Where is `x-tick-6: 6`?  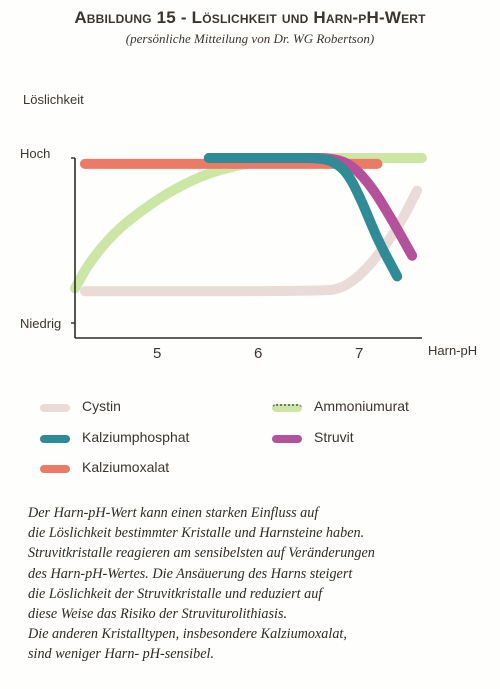 x-tick-6: 6 is located at coordinates (258, 353).